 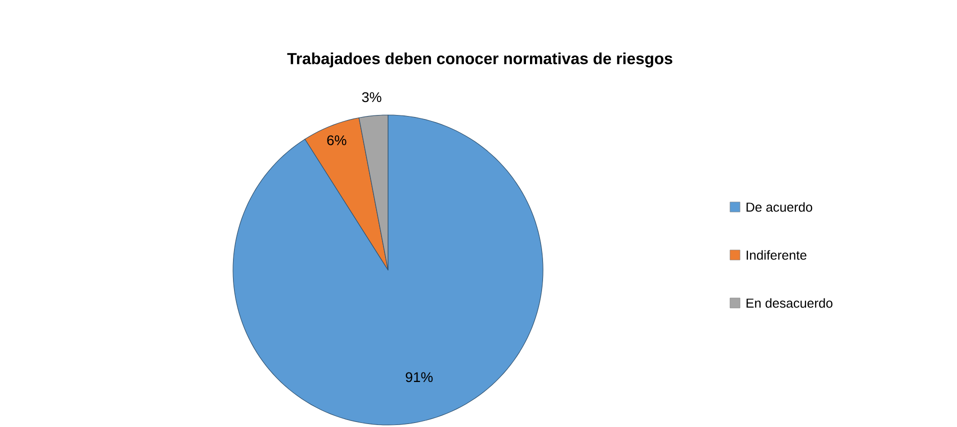 What do you see at coordinates (372, 97) in the screenshot?
I see `data-label: 3%` at bounding box center [372, 97].